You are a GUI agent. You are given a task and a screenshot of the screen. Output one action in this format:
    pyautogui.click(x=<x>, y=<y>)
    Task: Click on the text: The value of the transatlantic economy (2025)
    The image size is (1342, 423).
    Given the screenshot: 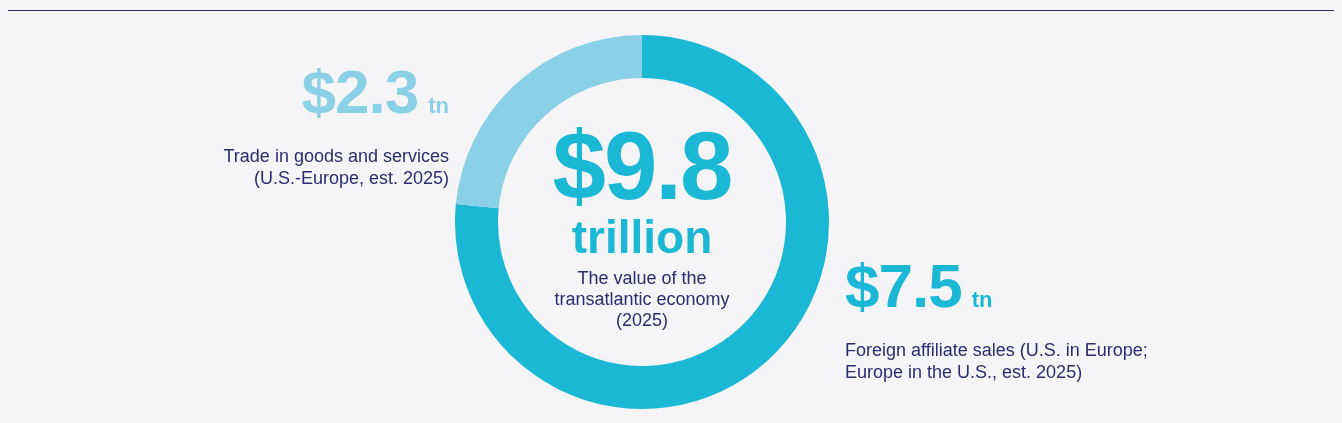 What is the action you would take?
    pyautogui.click(x=642, y=299)
    